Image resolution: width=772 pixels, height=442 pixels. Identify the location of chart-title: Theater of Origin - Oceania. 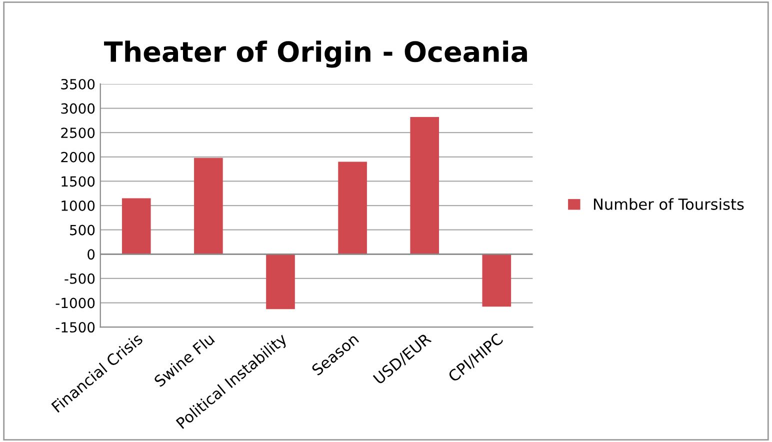
(315, 54).